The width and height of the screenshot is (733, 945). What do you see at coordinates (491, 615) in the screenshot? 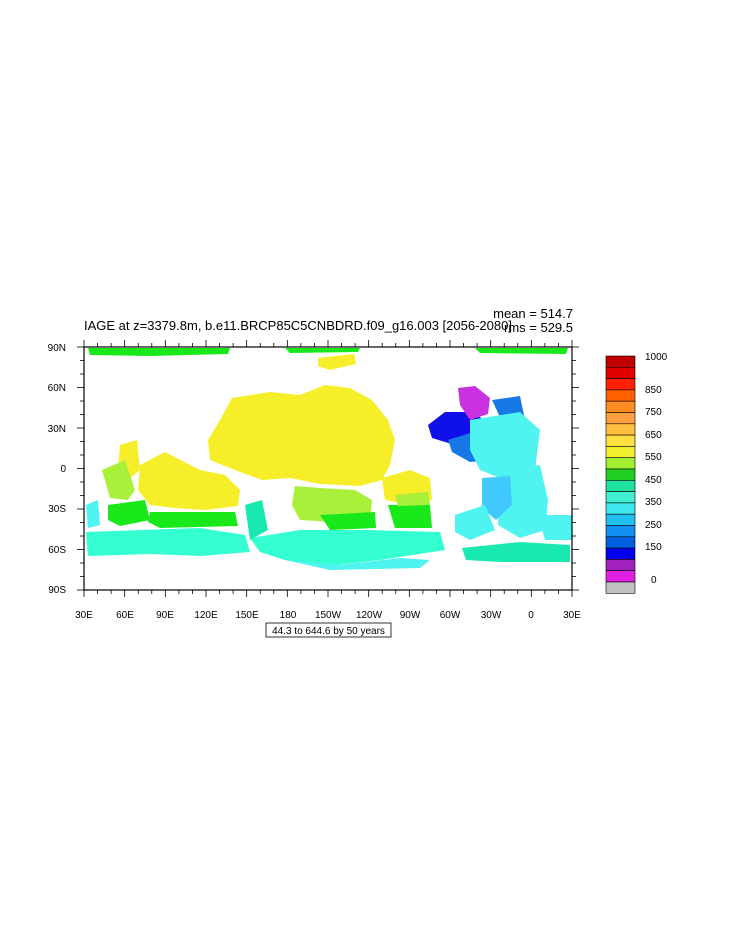
I see `lon-label: 30W` at bounding box center [491, 615].